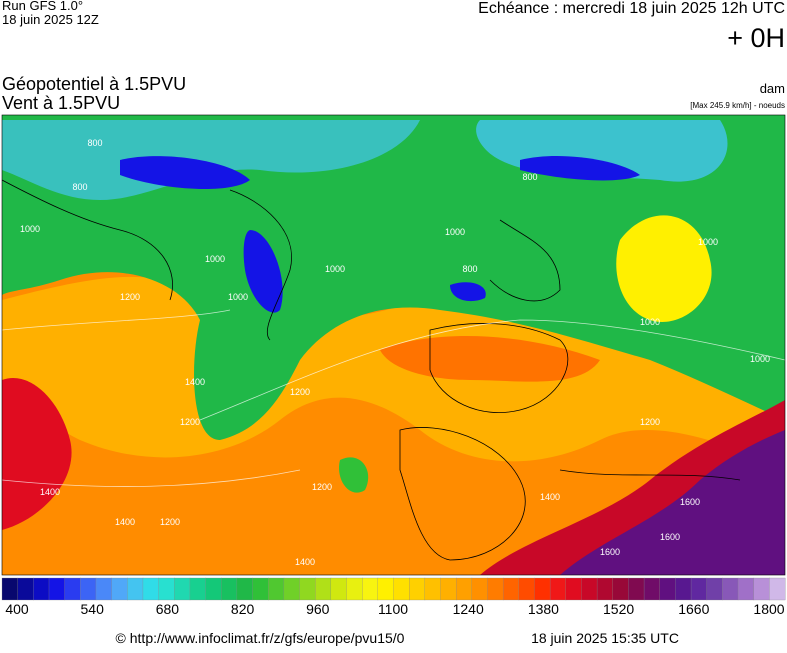  Describe the element at coordinates (693, 609) in the screenshot. I see `colorbar-tick-label: 1660` at that location.